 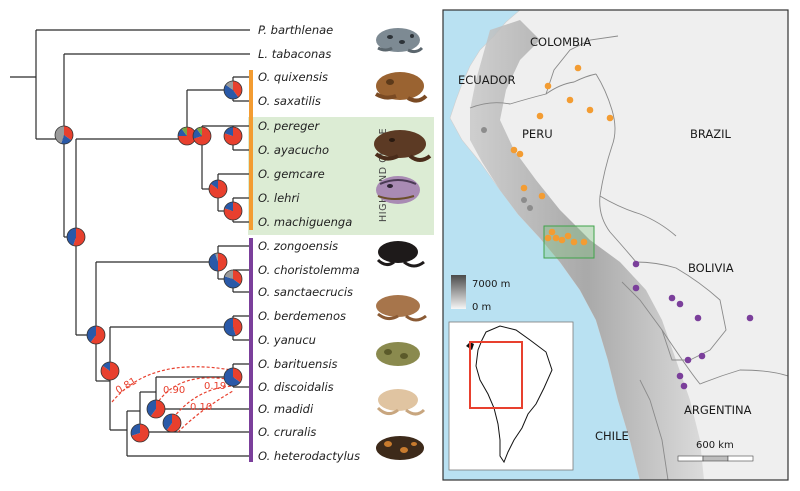 What do you see at coordinates (293, 340) in the screenshot?
I see `tip-species: yanucu` at bounding box center [293, 340].